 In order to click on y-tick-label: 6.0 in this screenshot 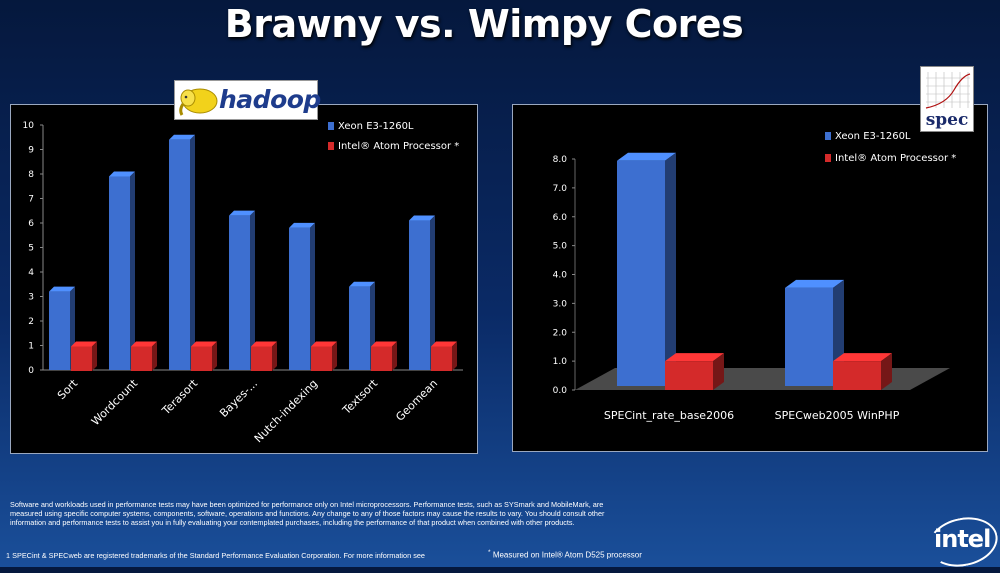, I will do `click(560, 218)`.